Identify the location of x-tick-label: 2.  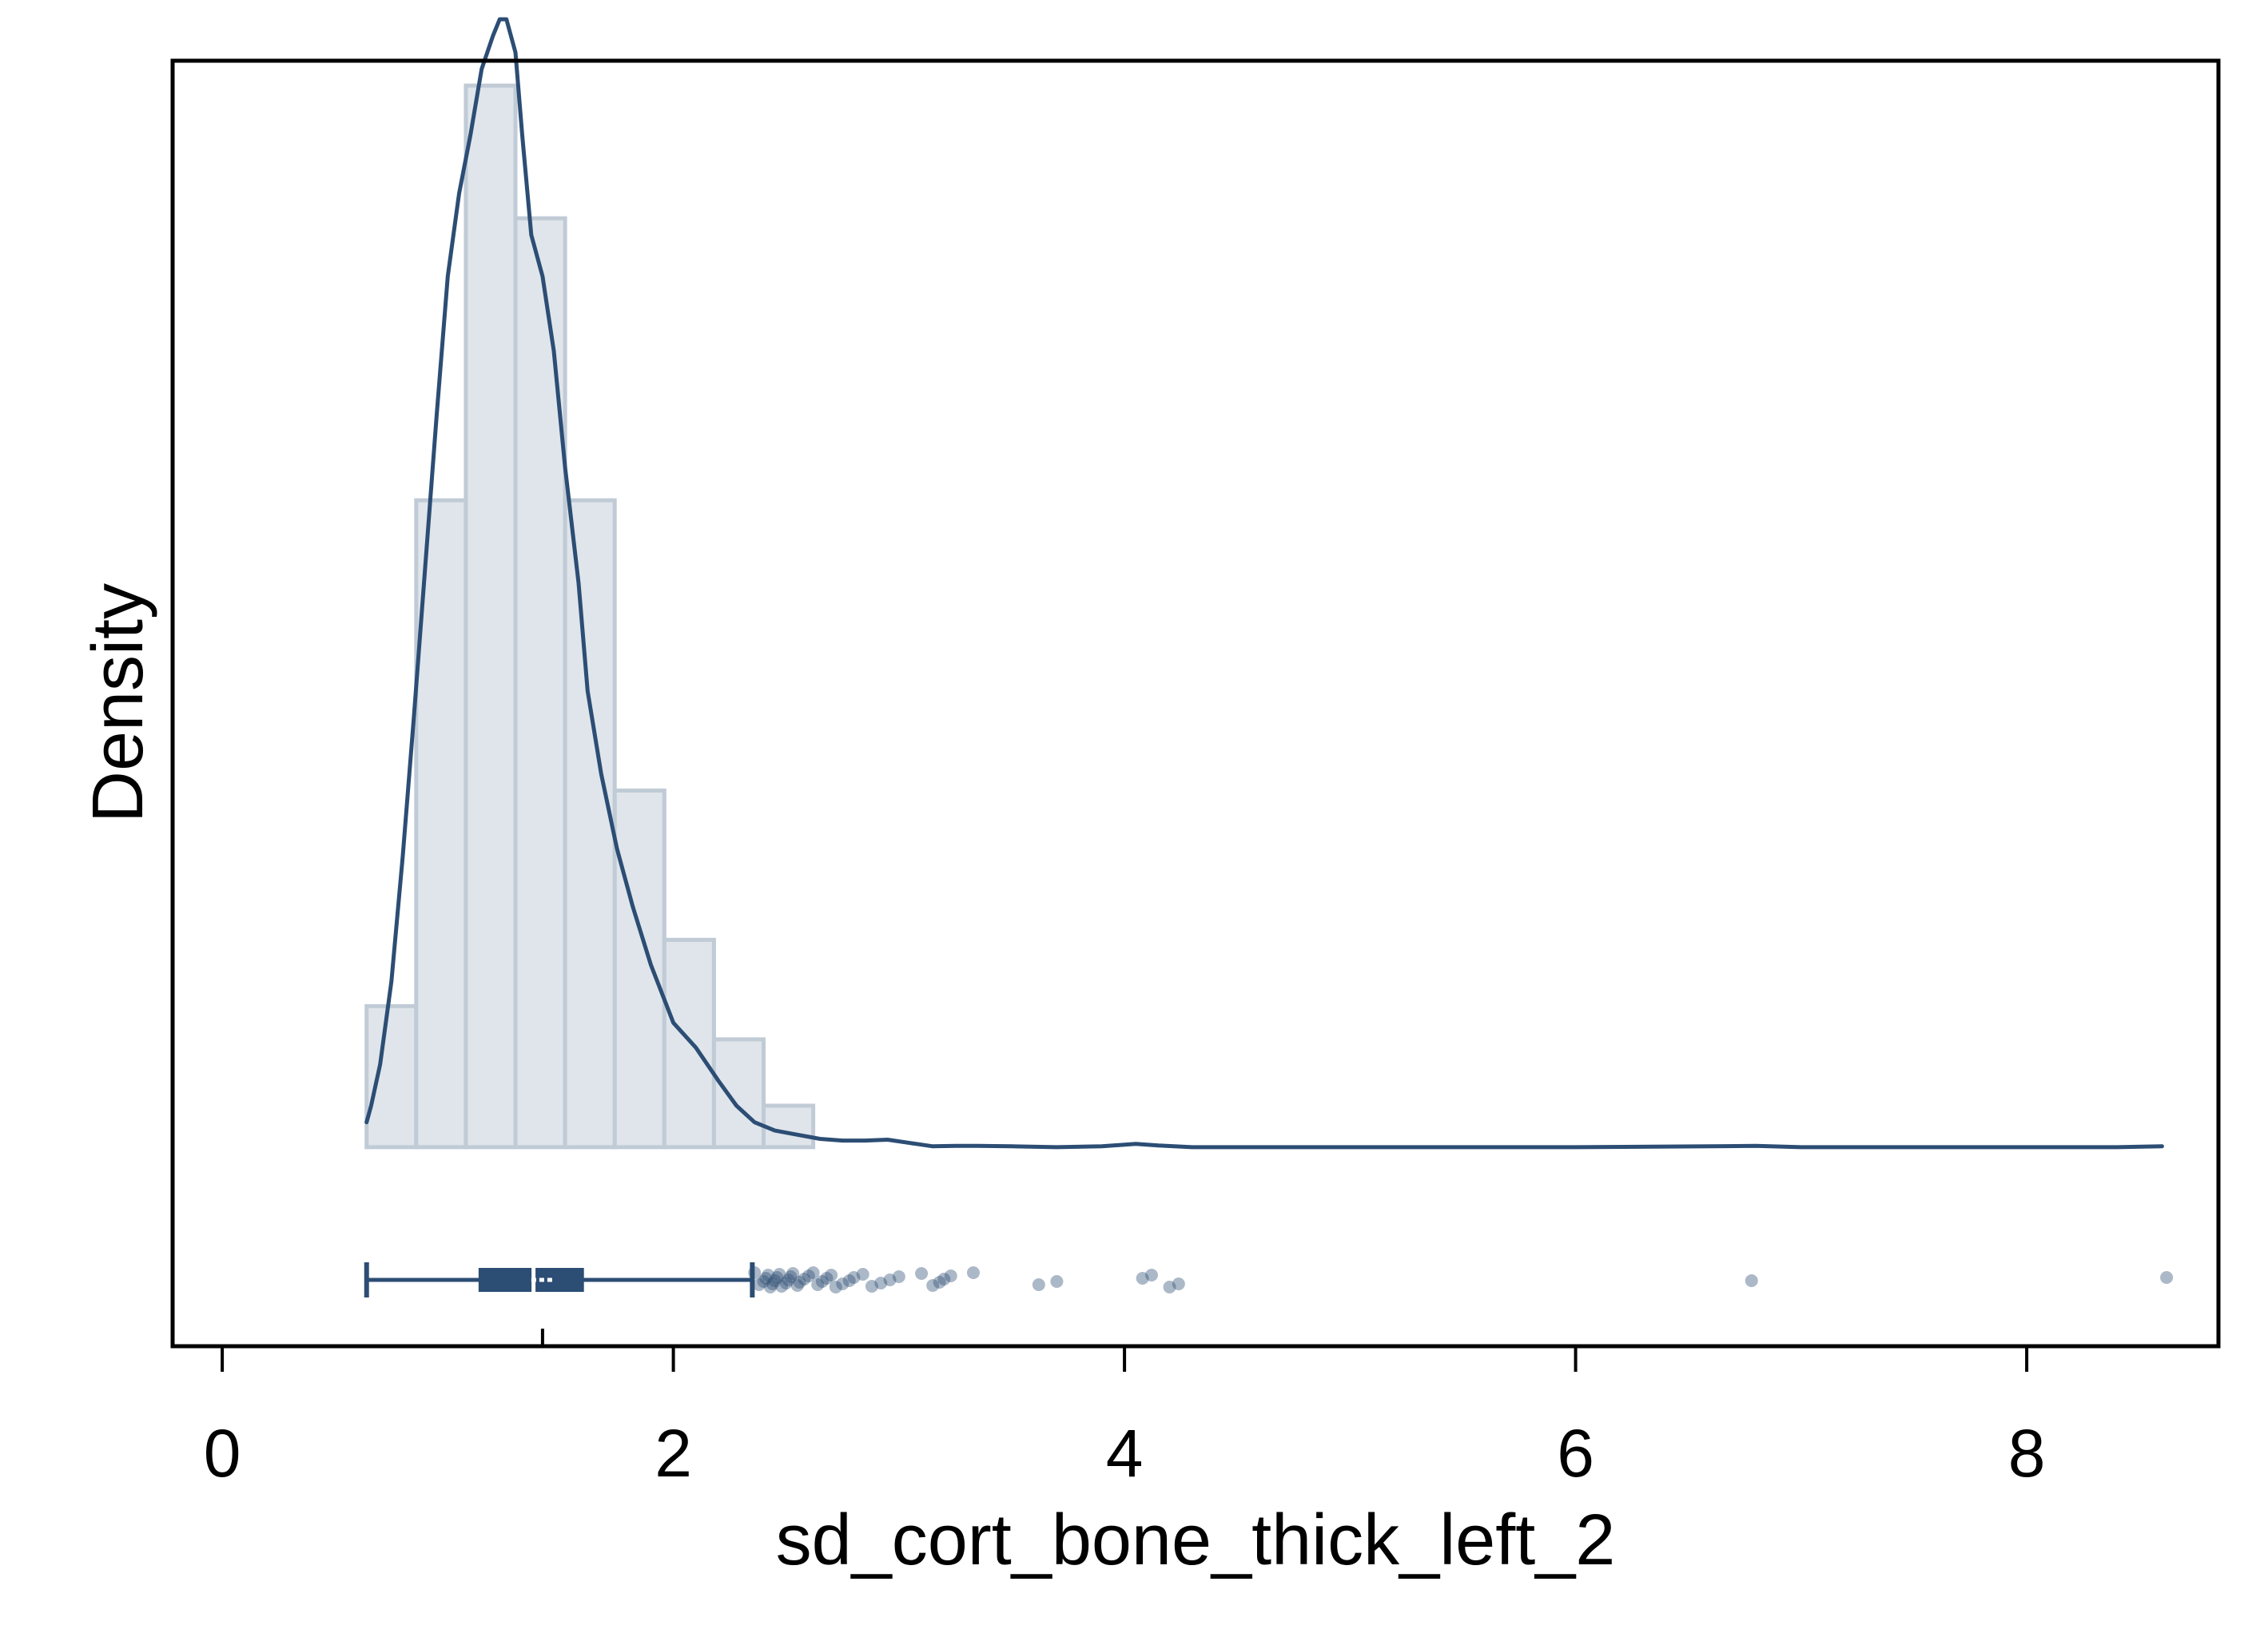
(673, 1453).